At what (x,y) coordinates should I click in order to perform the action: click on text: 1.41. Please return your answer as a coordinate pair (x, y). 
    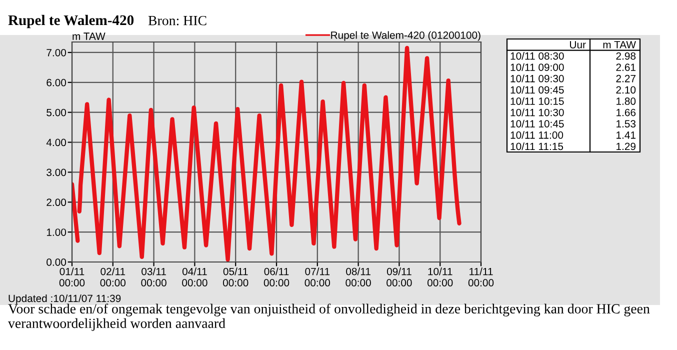
    Looking at the image, I should click on (626, 135).